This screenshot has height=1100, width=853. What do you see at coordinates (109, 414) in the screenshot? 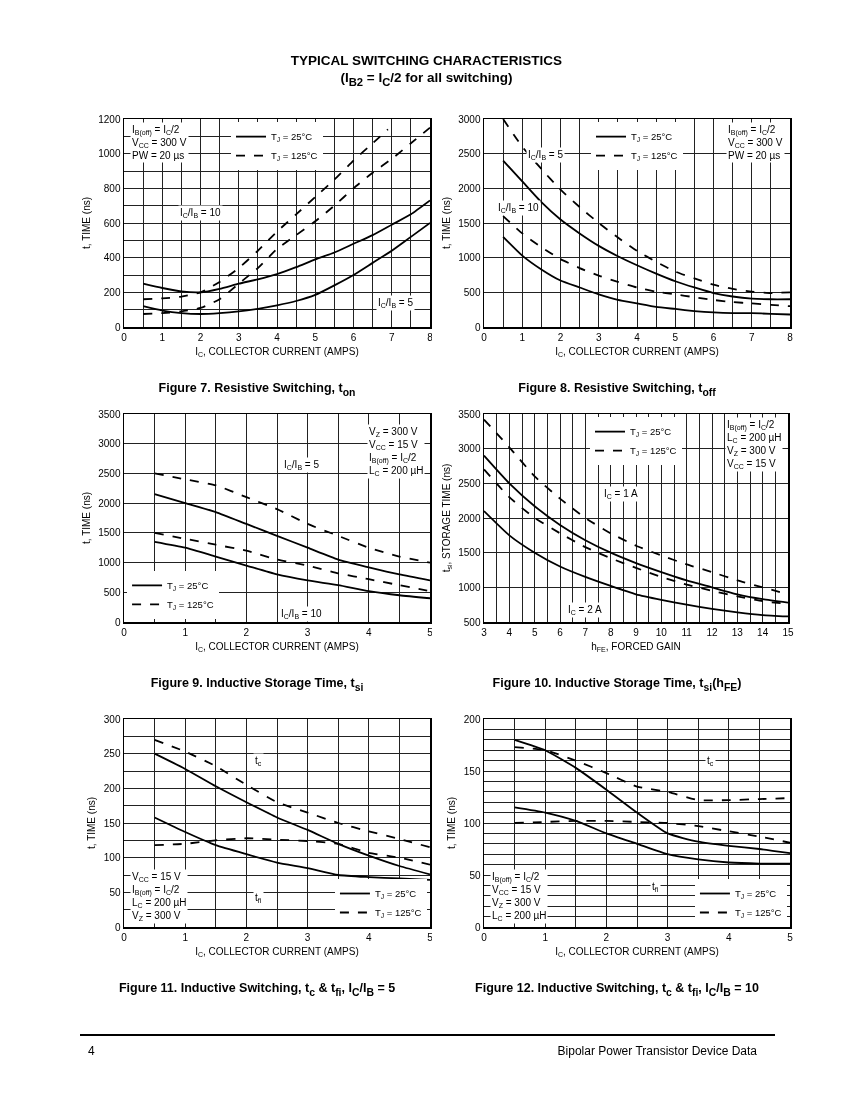
I see `y-tick-label: 3500` at bounding box center [109, 414].